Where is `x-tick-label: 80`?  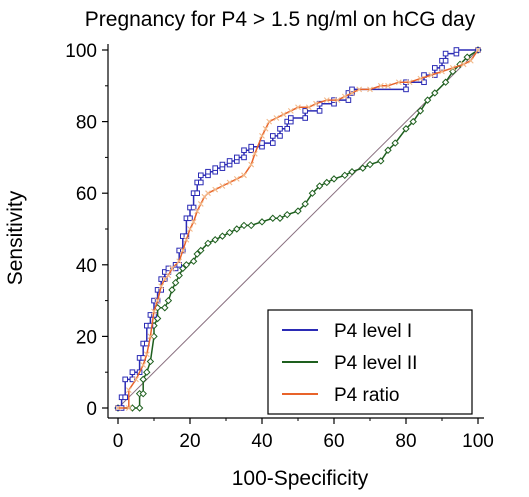 x-tick-label: 80 is located at coordinates (405, 441).